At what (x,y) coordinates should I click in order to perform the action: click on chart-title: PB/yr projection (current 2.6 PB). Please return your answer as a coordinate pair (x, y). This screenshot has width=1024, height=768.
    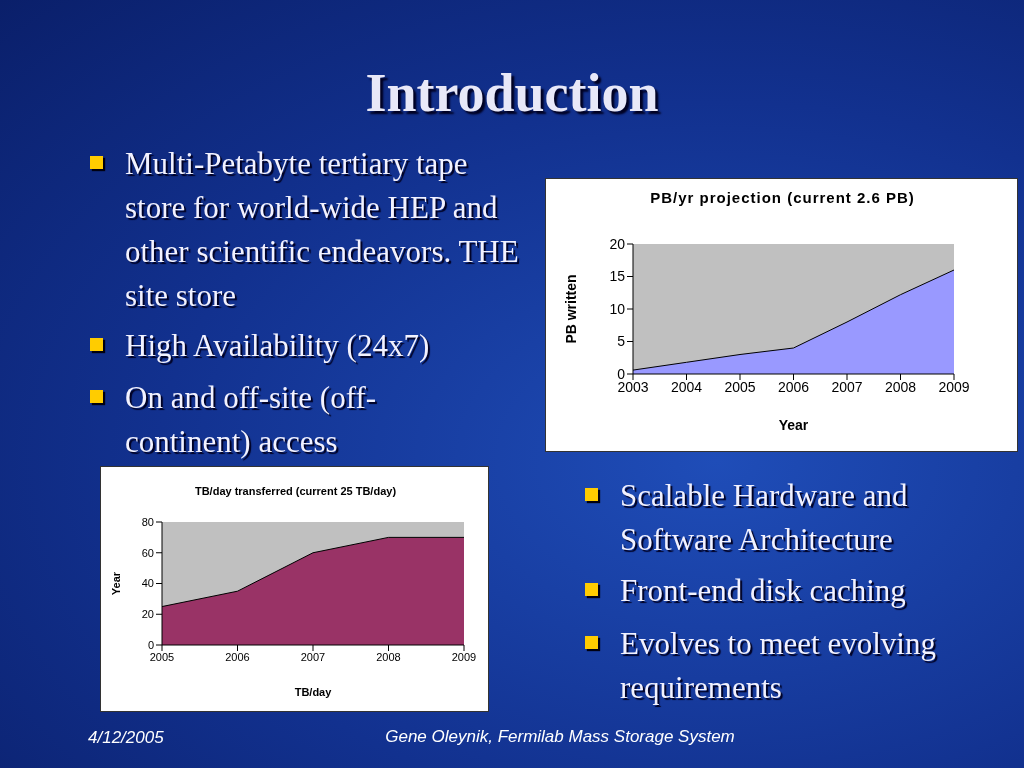
    Looking at the image, I should click on (782, 197).